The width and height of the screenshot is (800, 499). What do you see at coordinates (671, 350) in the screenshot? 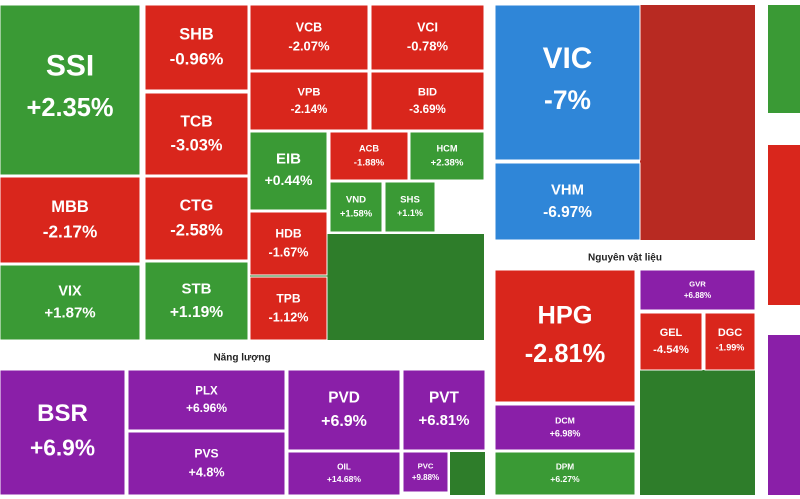
I see `tile-value: -4.54%` at bounding box center [671, 350].